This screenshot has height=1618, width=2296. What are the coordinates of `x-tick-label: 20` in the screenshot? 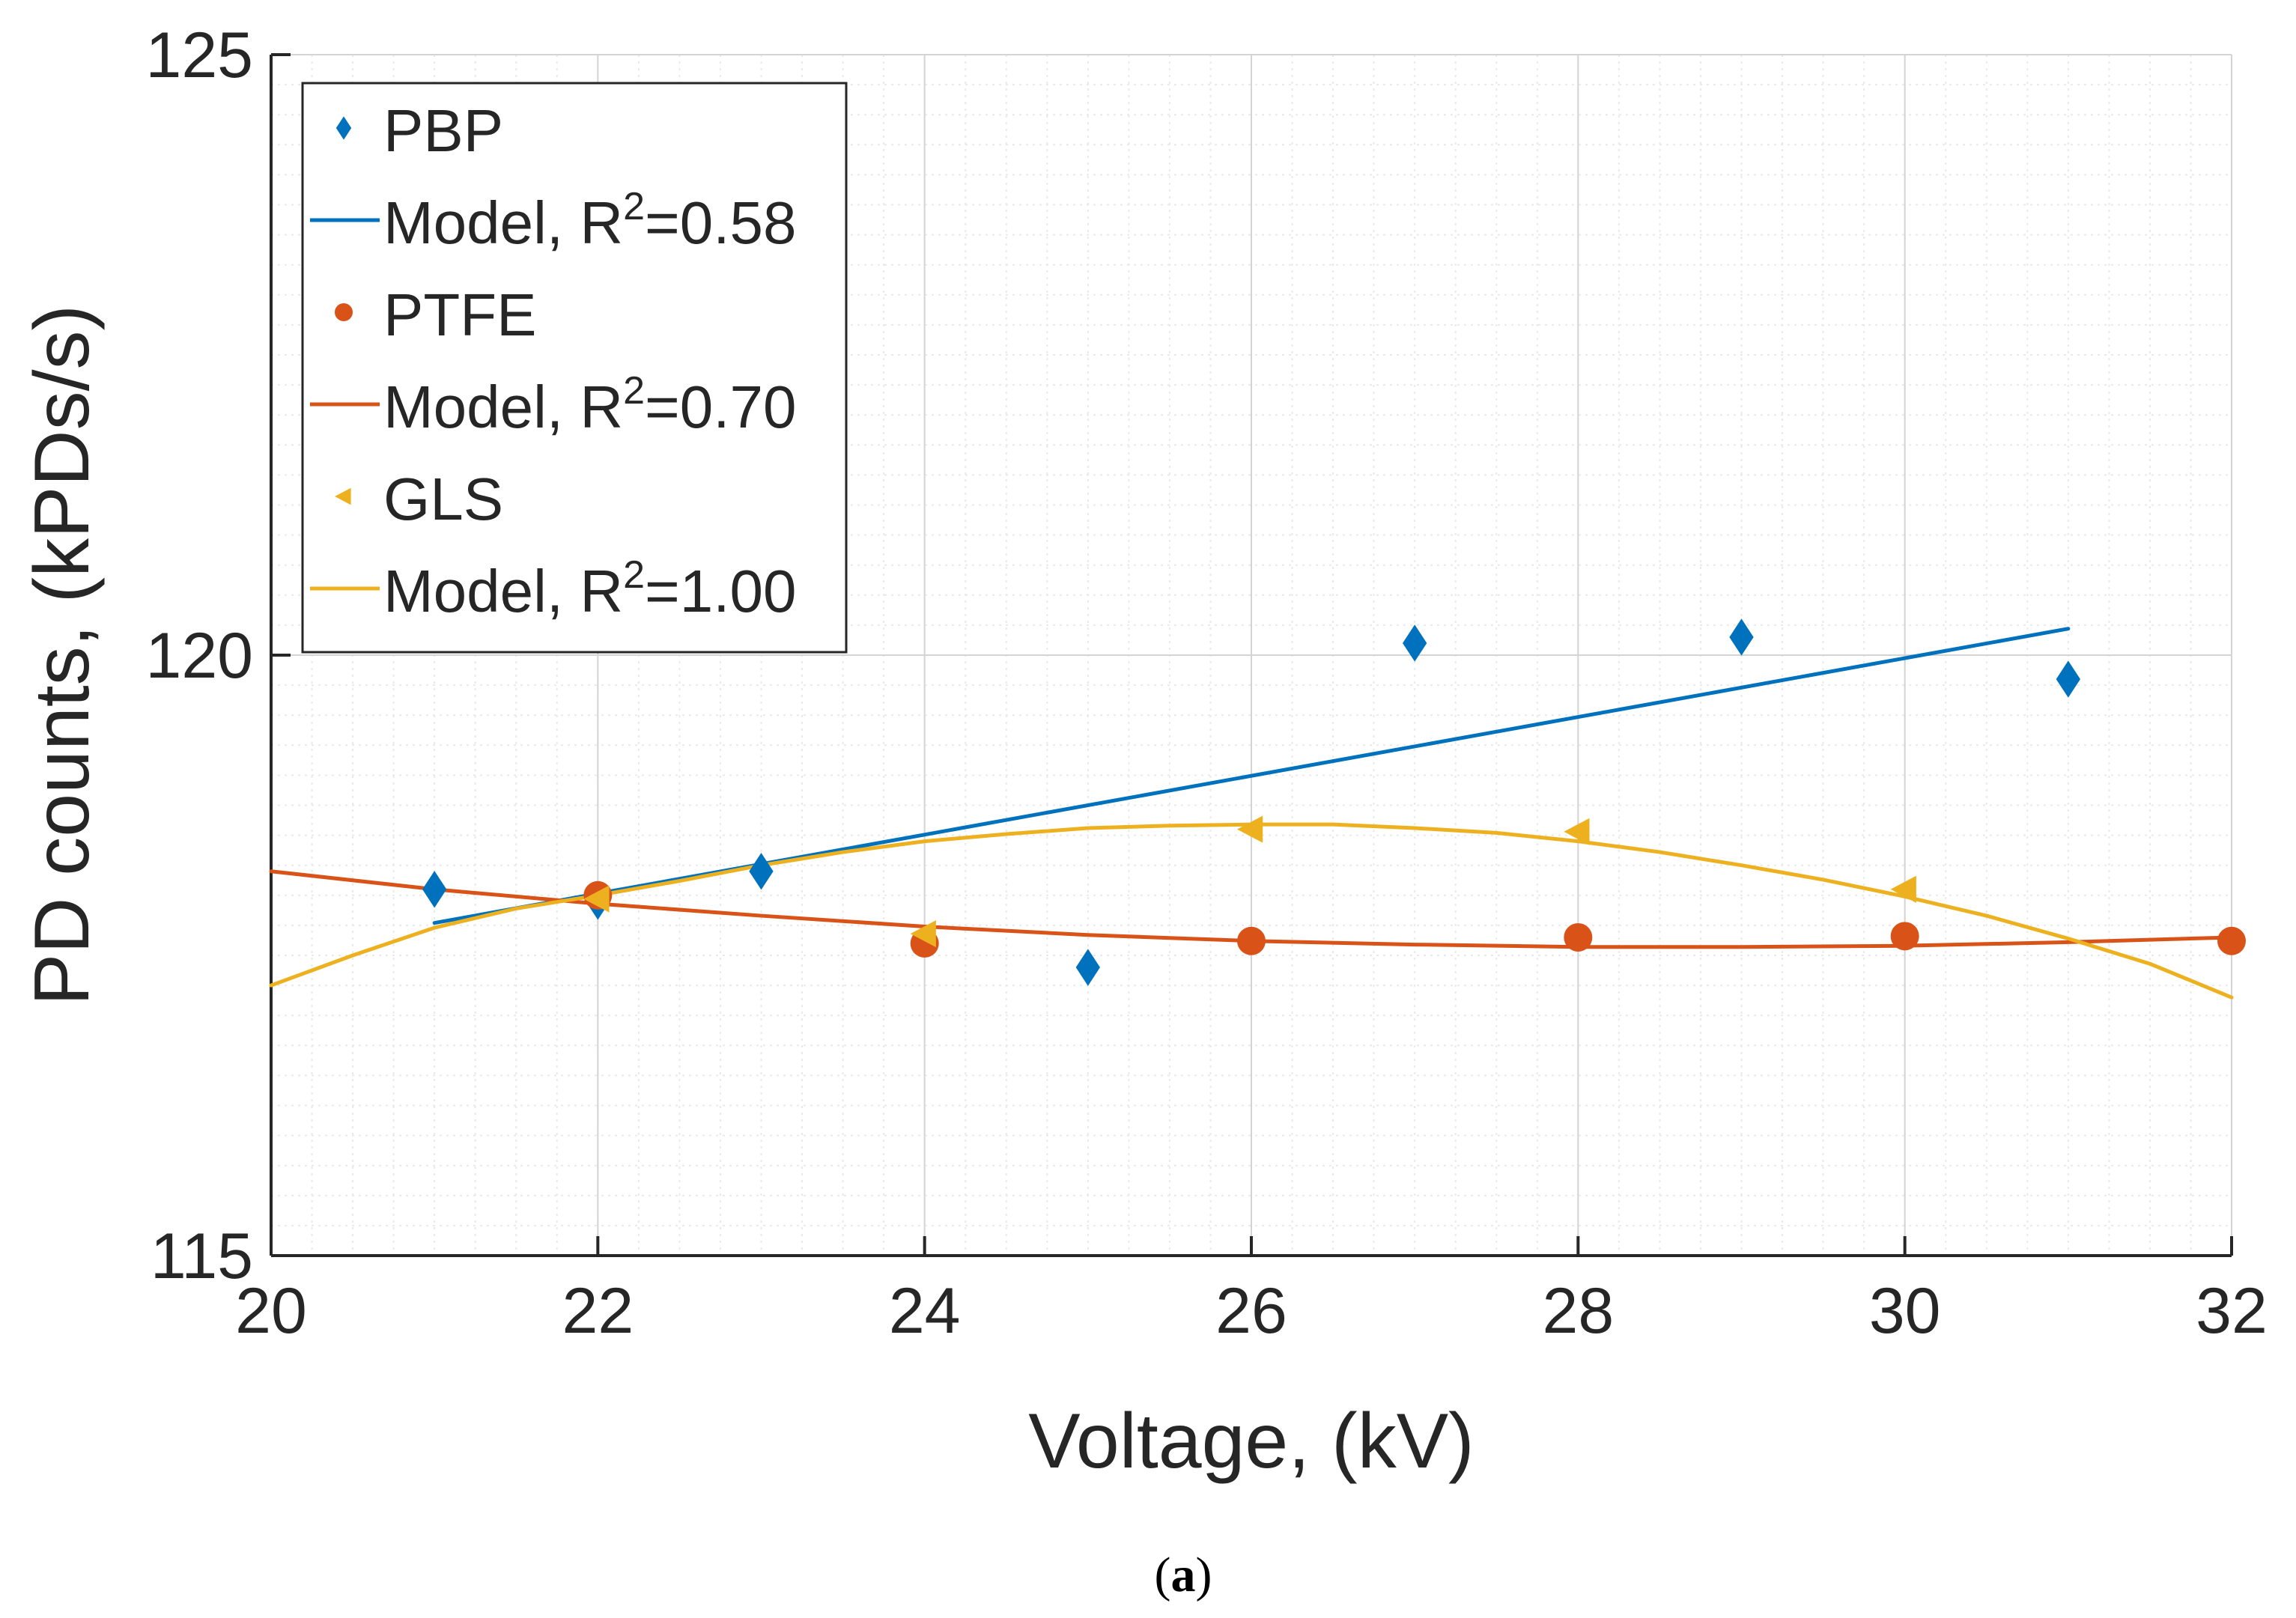 It's located at (271, 1311).